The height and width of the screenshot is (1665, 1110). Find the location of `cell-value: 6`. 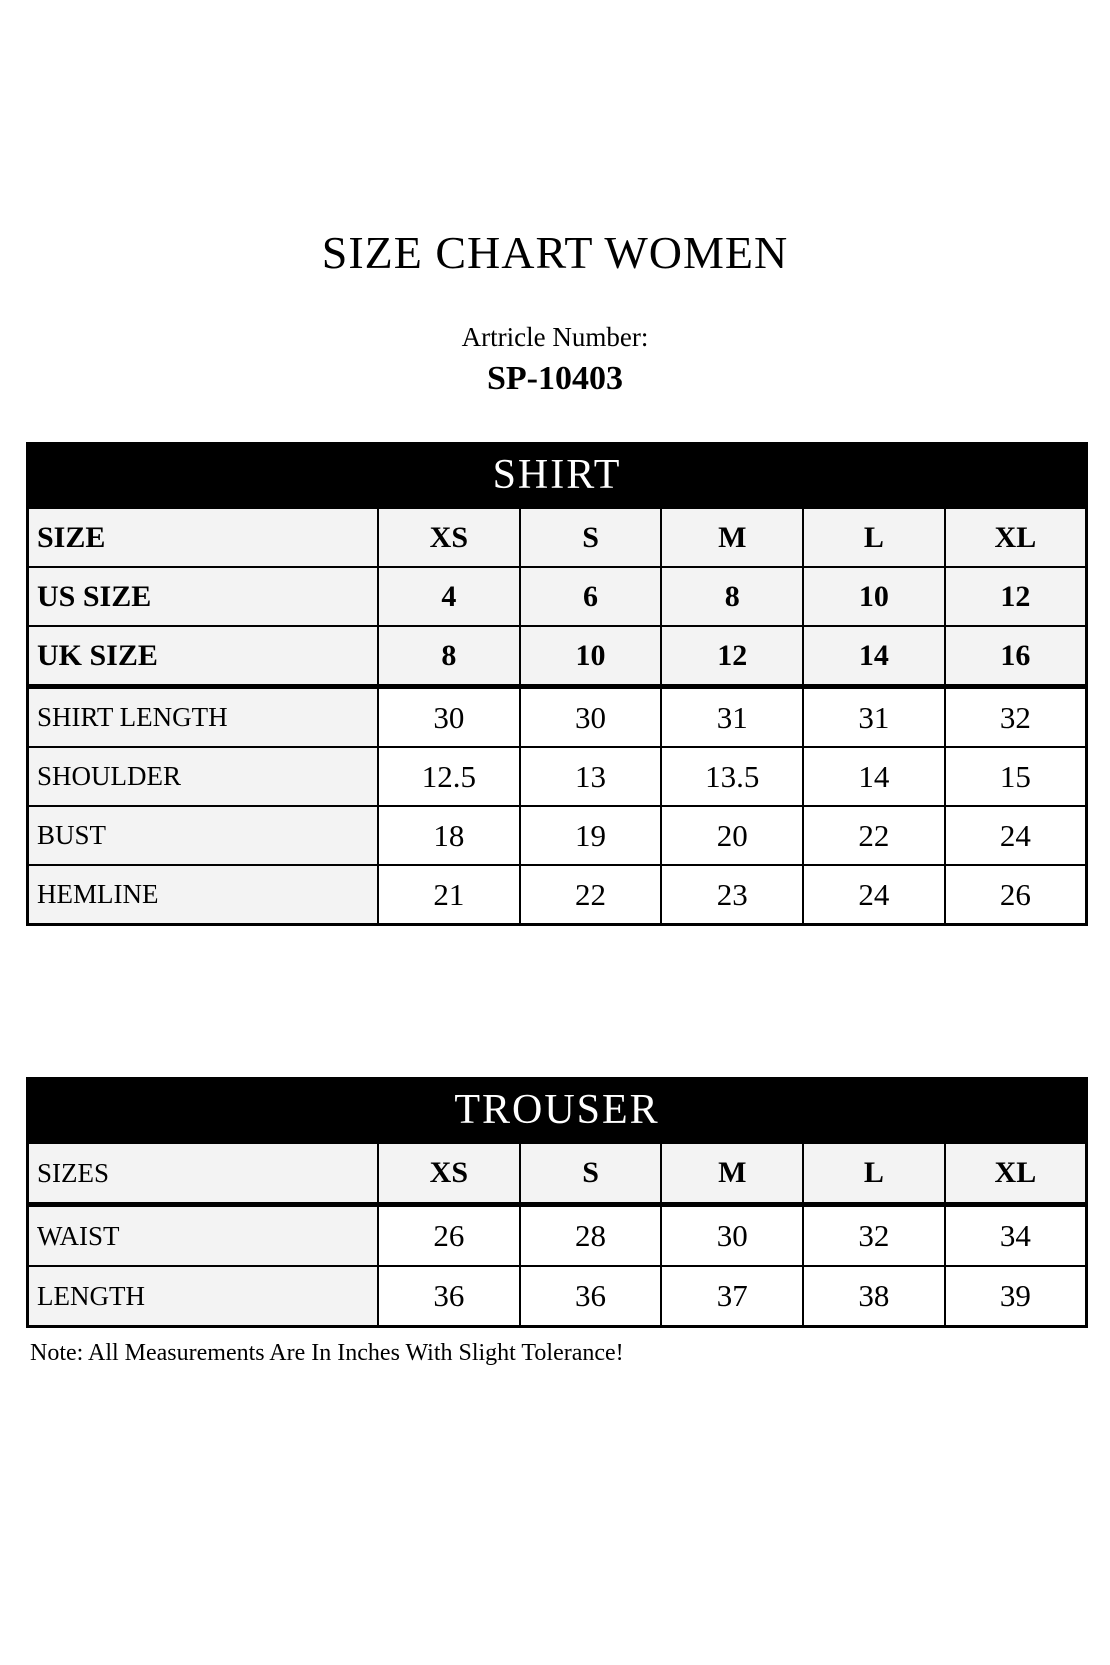

cell-value: 6 is located at coordinates (590, 596).